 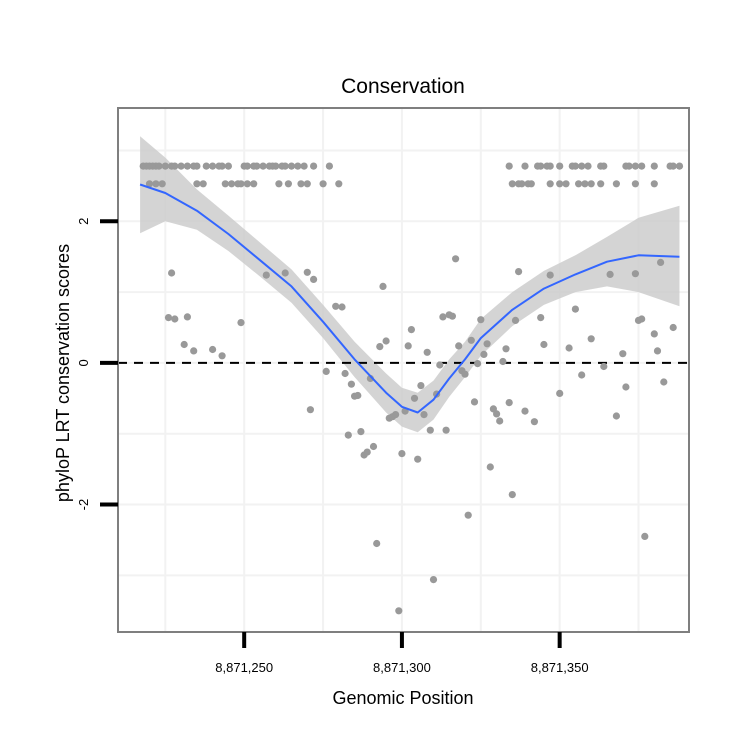 I want to click on x-tick-label: 8,871,250, so click(x=244, y=667).